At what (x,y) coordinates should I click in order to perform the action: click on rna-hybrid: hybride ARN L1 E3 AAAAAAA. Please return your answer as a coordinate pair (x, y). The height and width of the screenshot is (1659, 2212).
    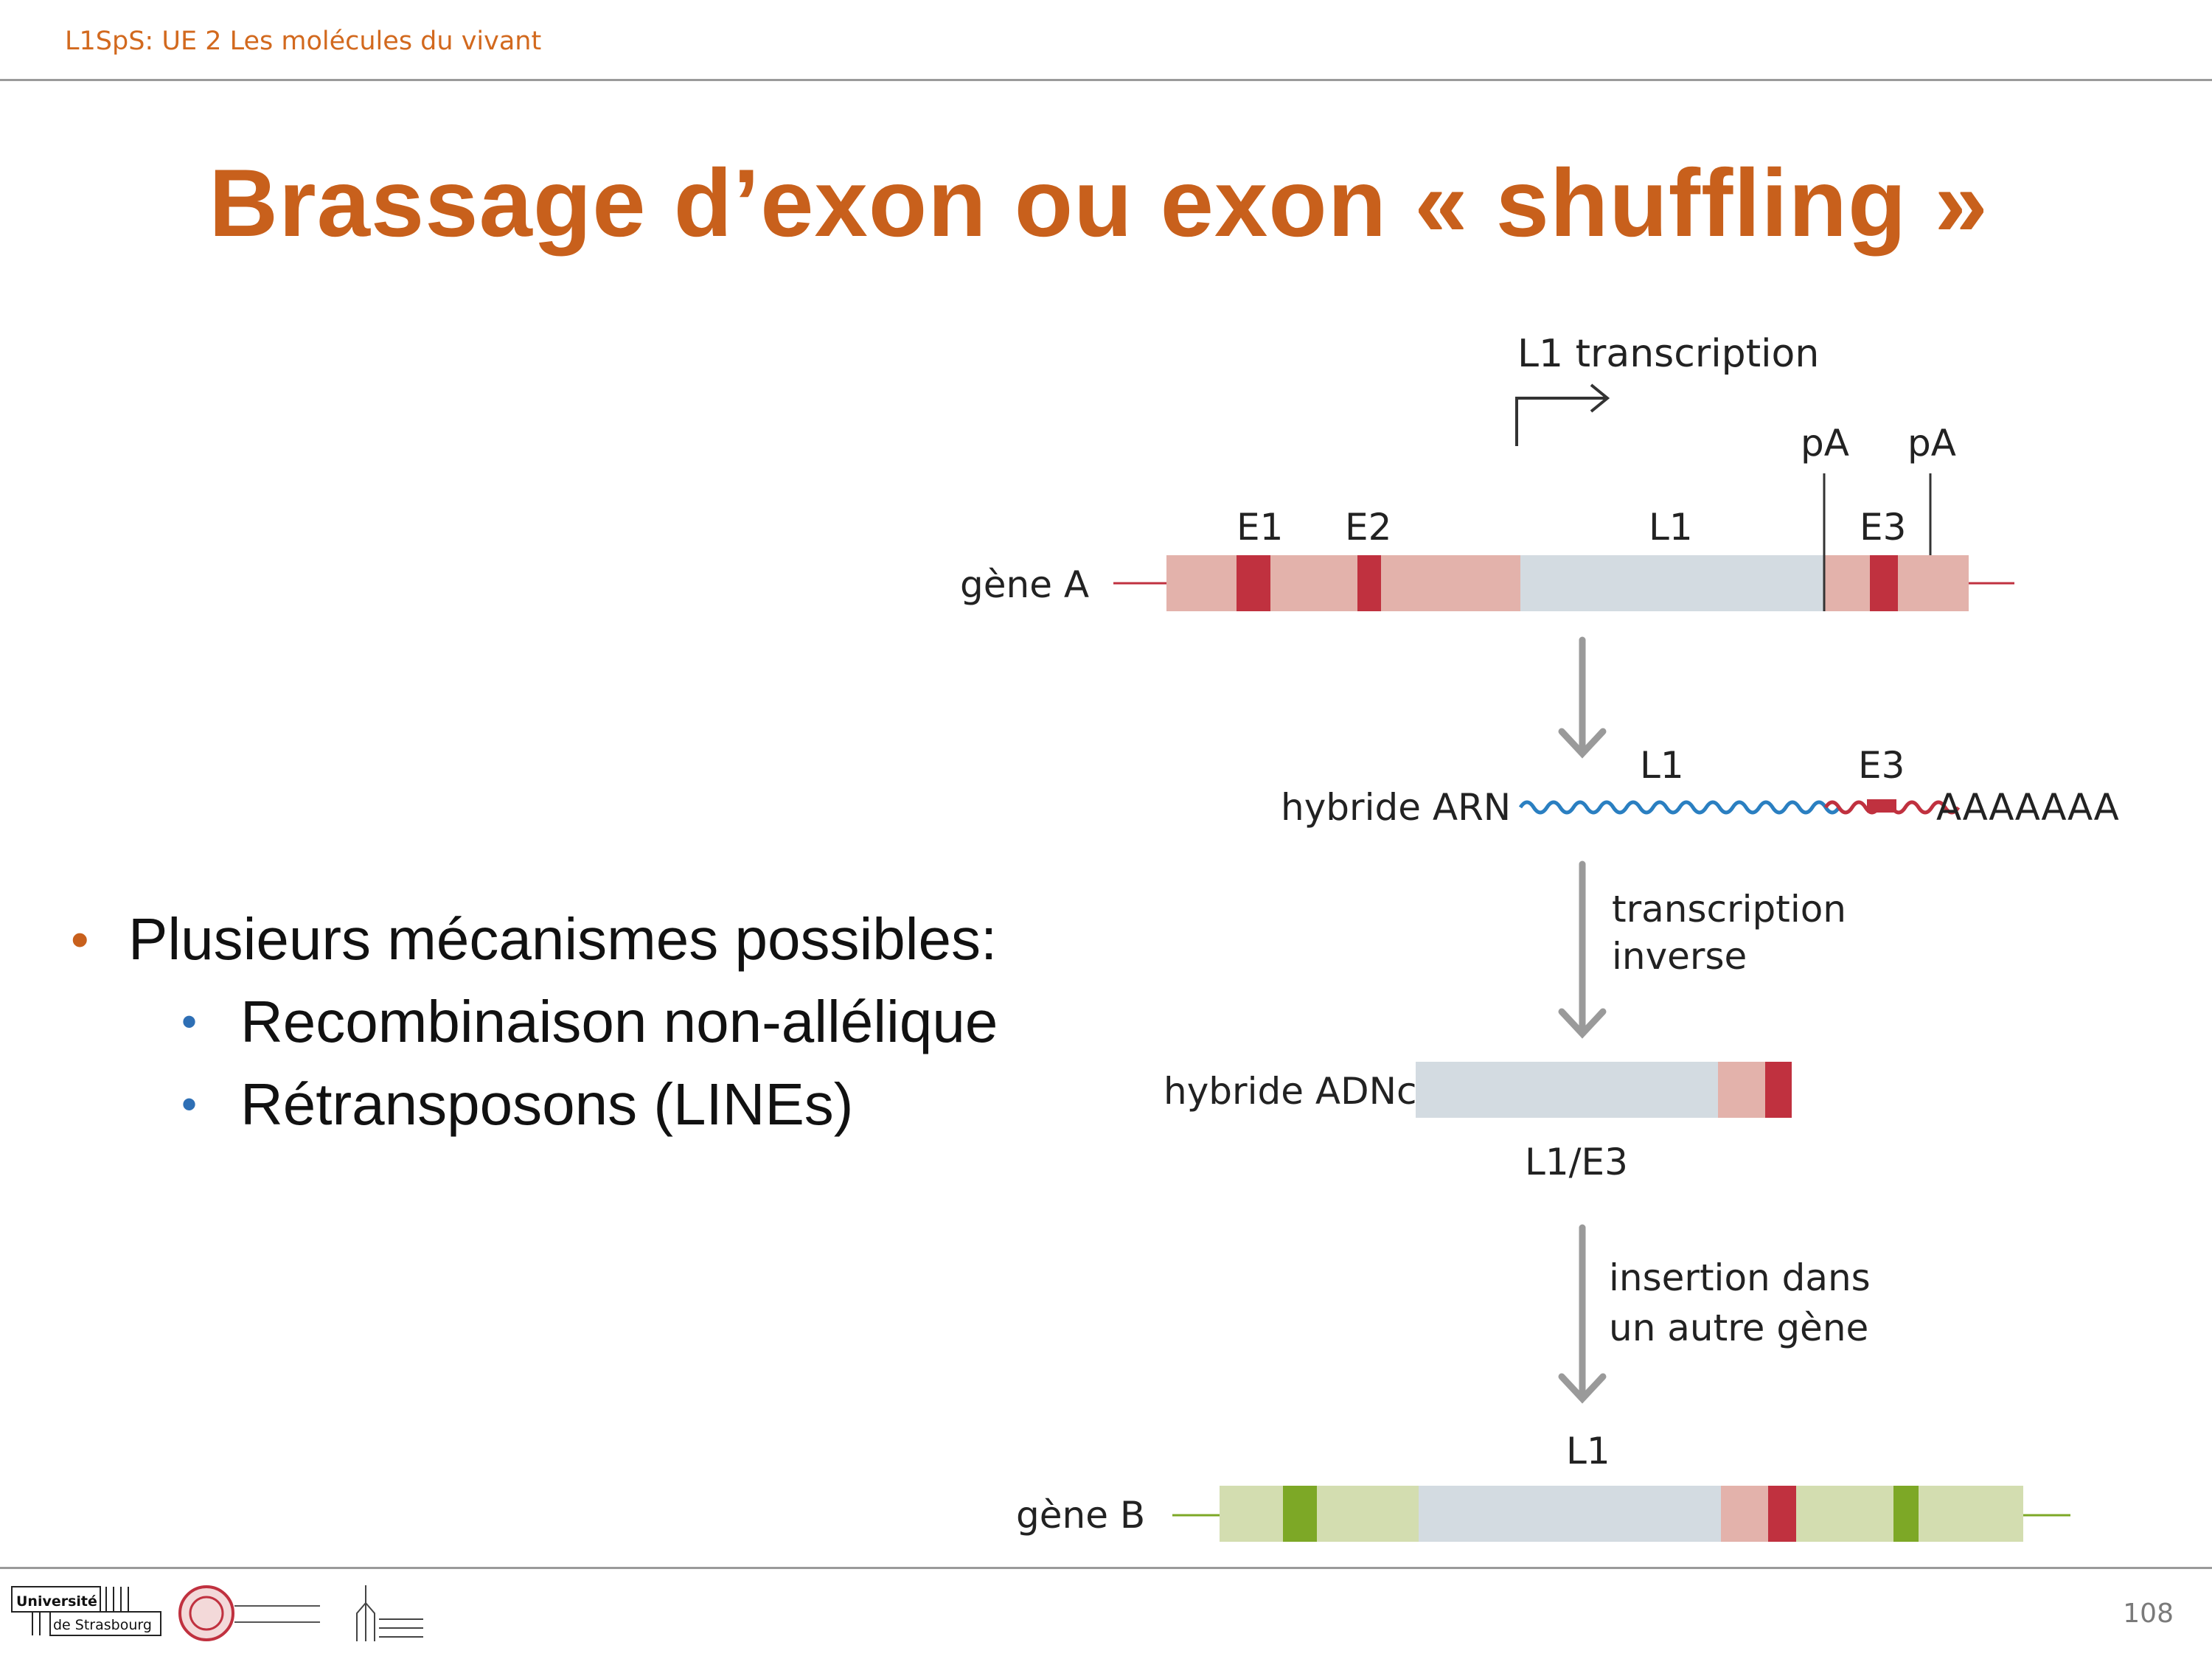
    Looking at the image, I should click on (1700, 786).